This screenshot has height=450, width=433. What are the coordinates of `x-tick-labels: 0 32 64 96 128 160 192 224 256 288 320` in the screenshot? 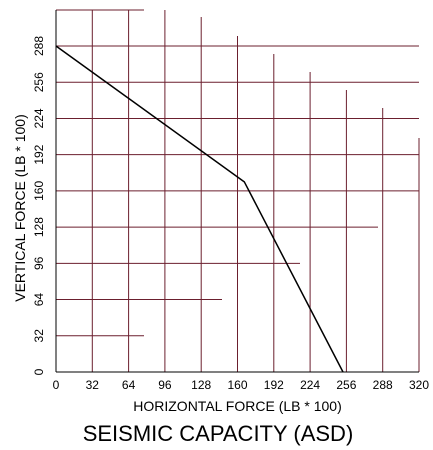 It's located at (241, 385).